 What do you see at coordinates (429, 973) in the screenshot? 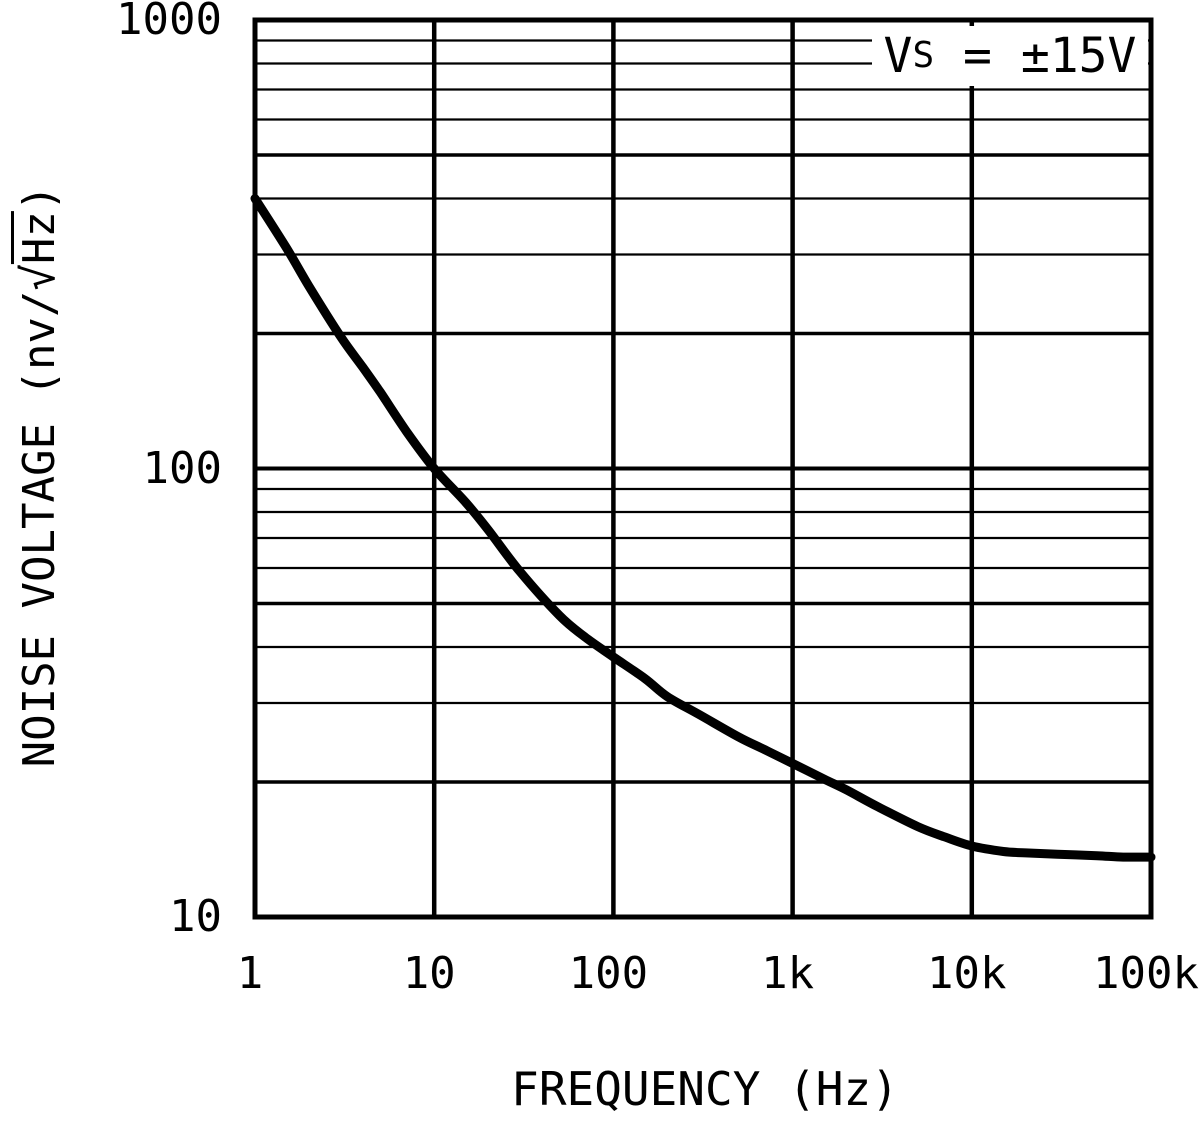
I see `x-tick-label-10: 10` at bounding box center [429, 973].